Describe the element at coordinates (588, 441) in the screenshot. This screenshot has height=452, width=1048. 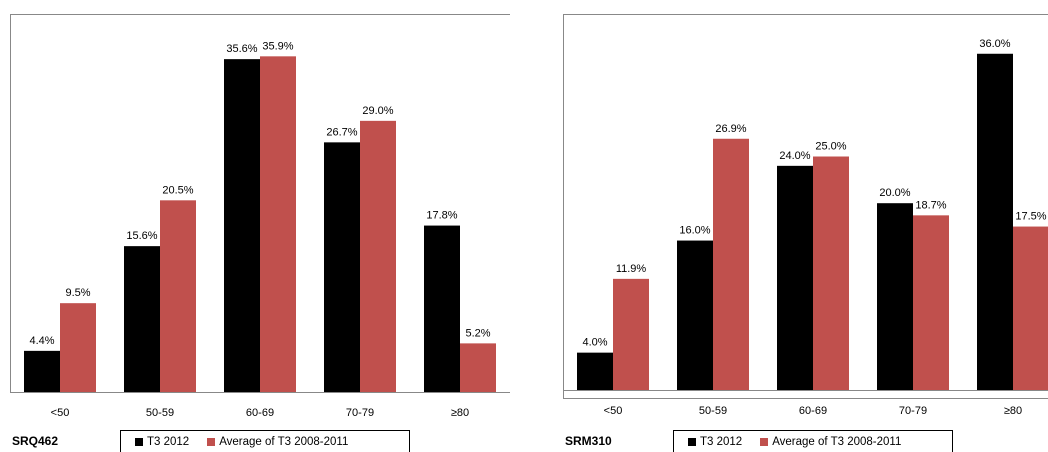
I see `course-label-srm310: SRM310` at that location.